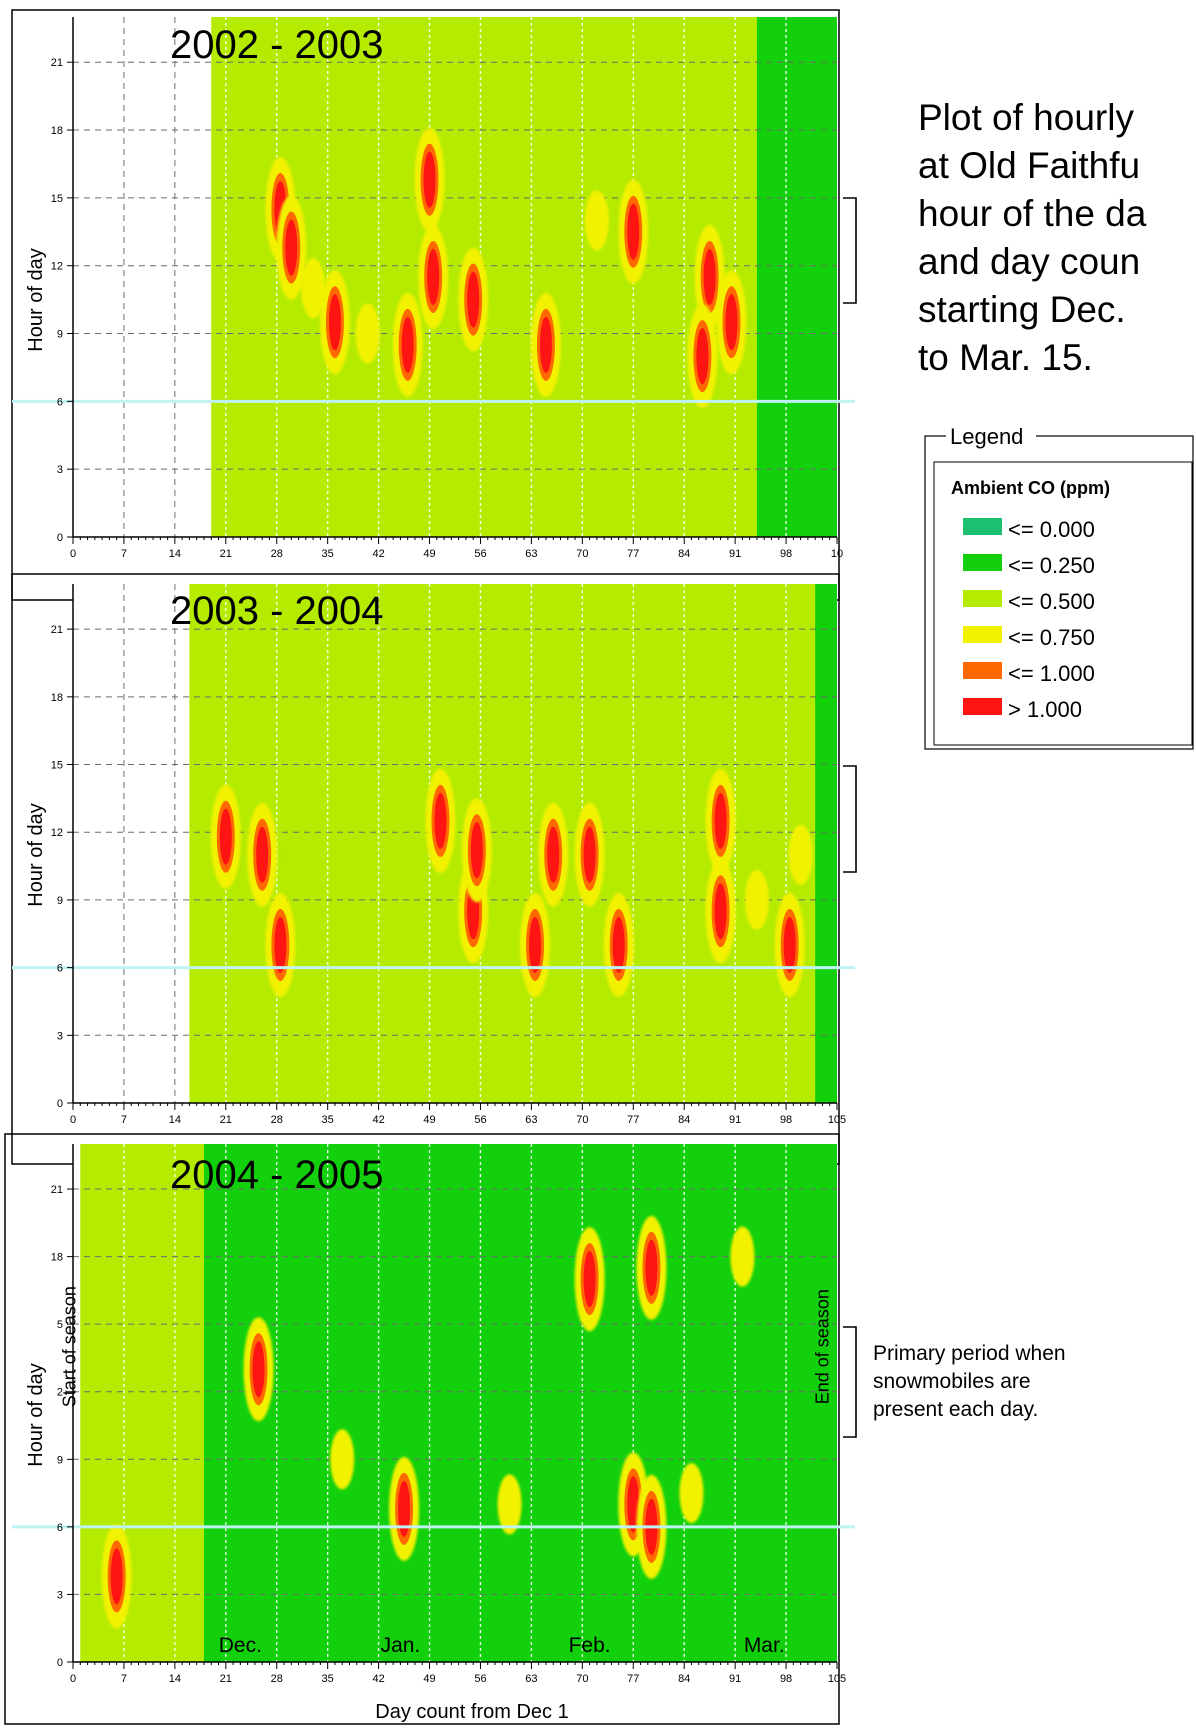 The width and height of the screenshot is (1196, 1730). I want to click on y-tick-label: 5, so click(60, 1325).